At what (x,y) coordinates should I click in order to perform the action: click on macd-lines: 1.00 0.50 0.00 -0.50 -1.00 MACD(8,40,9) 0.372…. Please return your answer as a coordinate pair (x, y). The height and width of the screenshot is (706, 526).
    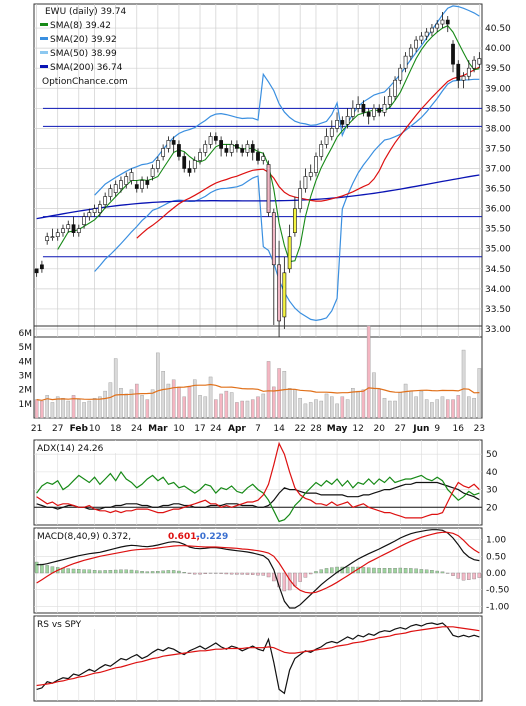
    Looking at the image, I should click on (272, 570).